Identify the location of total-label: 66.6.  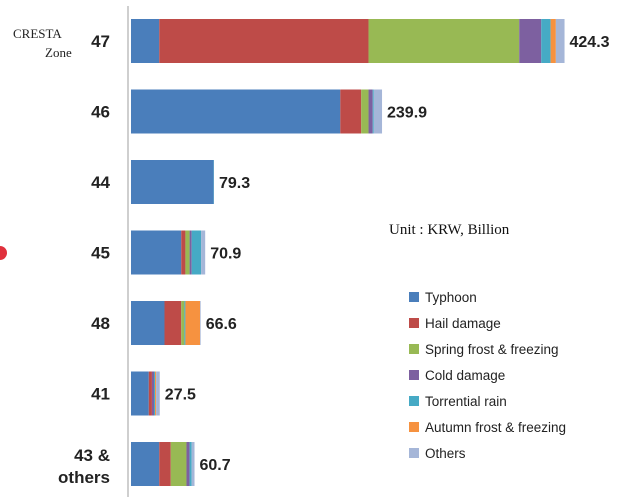
(221, 324).